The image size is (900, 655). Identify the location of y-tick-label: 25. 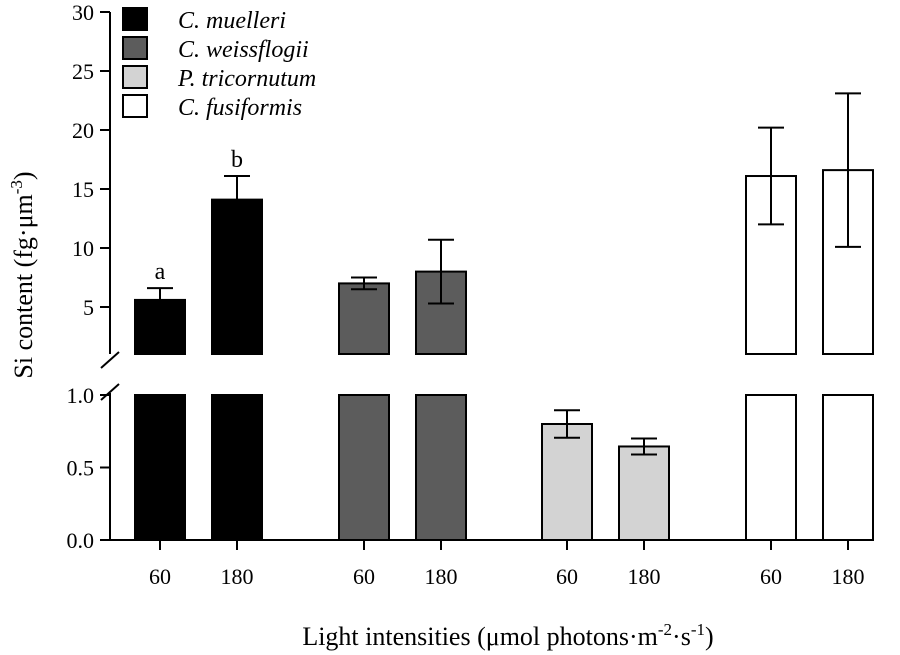
(83, 71).